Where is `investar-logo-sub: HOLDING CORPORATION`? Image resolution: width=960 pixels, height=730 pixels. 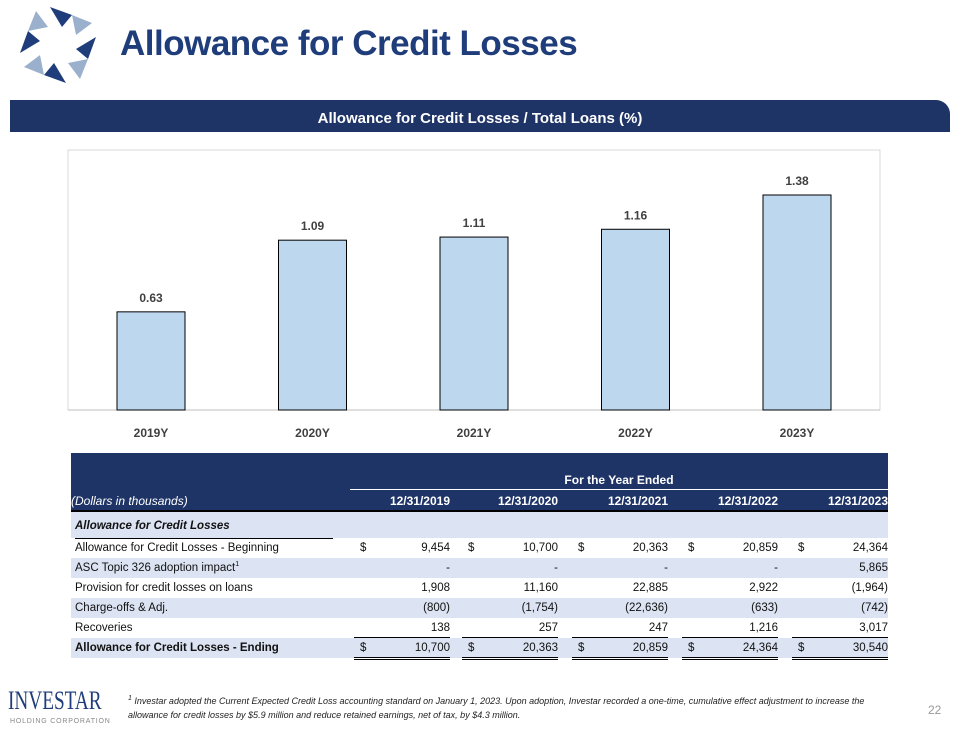 investar-logo-sub: HOLDING CORPORATION is located at coordinates (60, 721).